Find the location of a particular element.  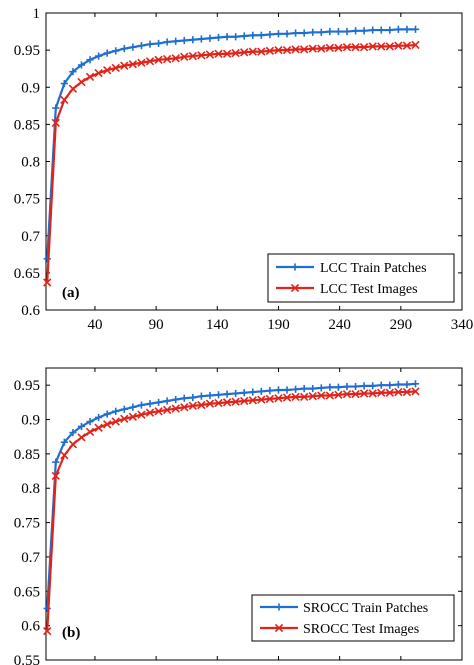

y-tick-label: 0.7 is located at coordinates (30, 237).